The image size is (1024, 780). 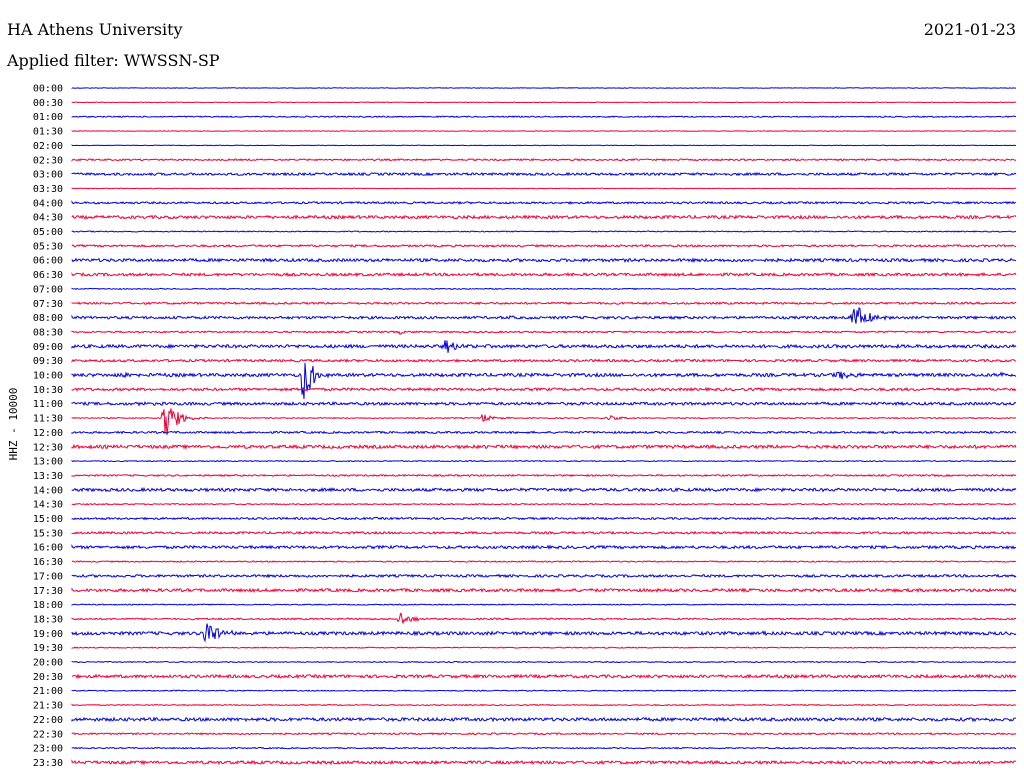 I want to click on time-tick-label: 09:00, so click(x=48, y=347).